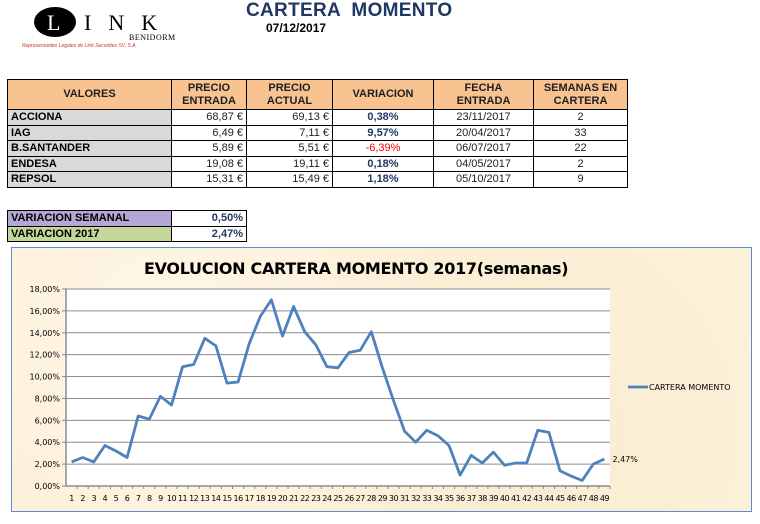  Describe the element at coordinates (129, 22) in the screenshot. I see `logo-letters: INK` at that location.